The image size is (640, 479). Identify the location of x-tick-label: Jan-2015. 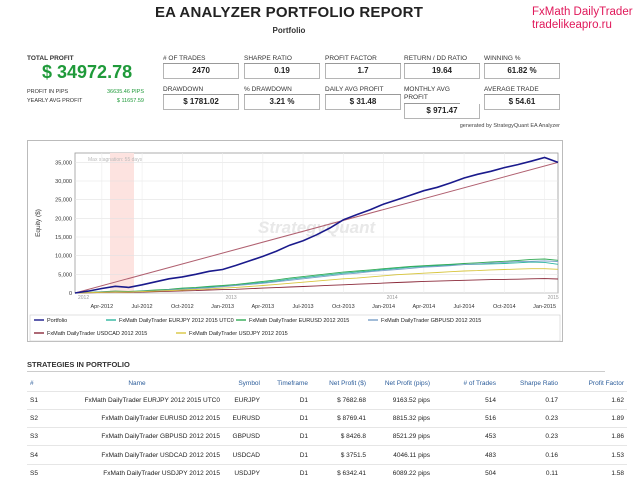
(544, 307).